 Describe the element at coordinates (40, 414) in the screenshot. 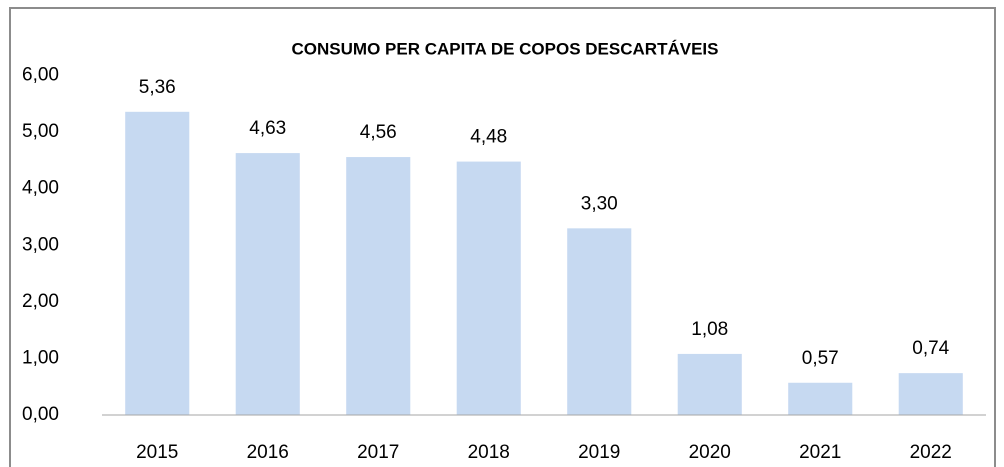

I see `y-tick-label: 0,00` at that location.